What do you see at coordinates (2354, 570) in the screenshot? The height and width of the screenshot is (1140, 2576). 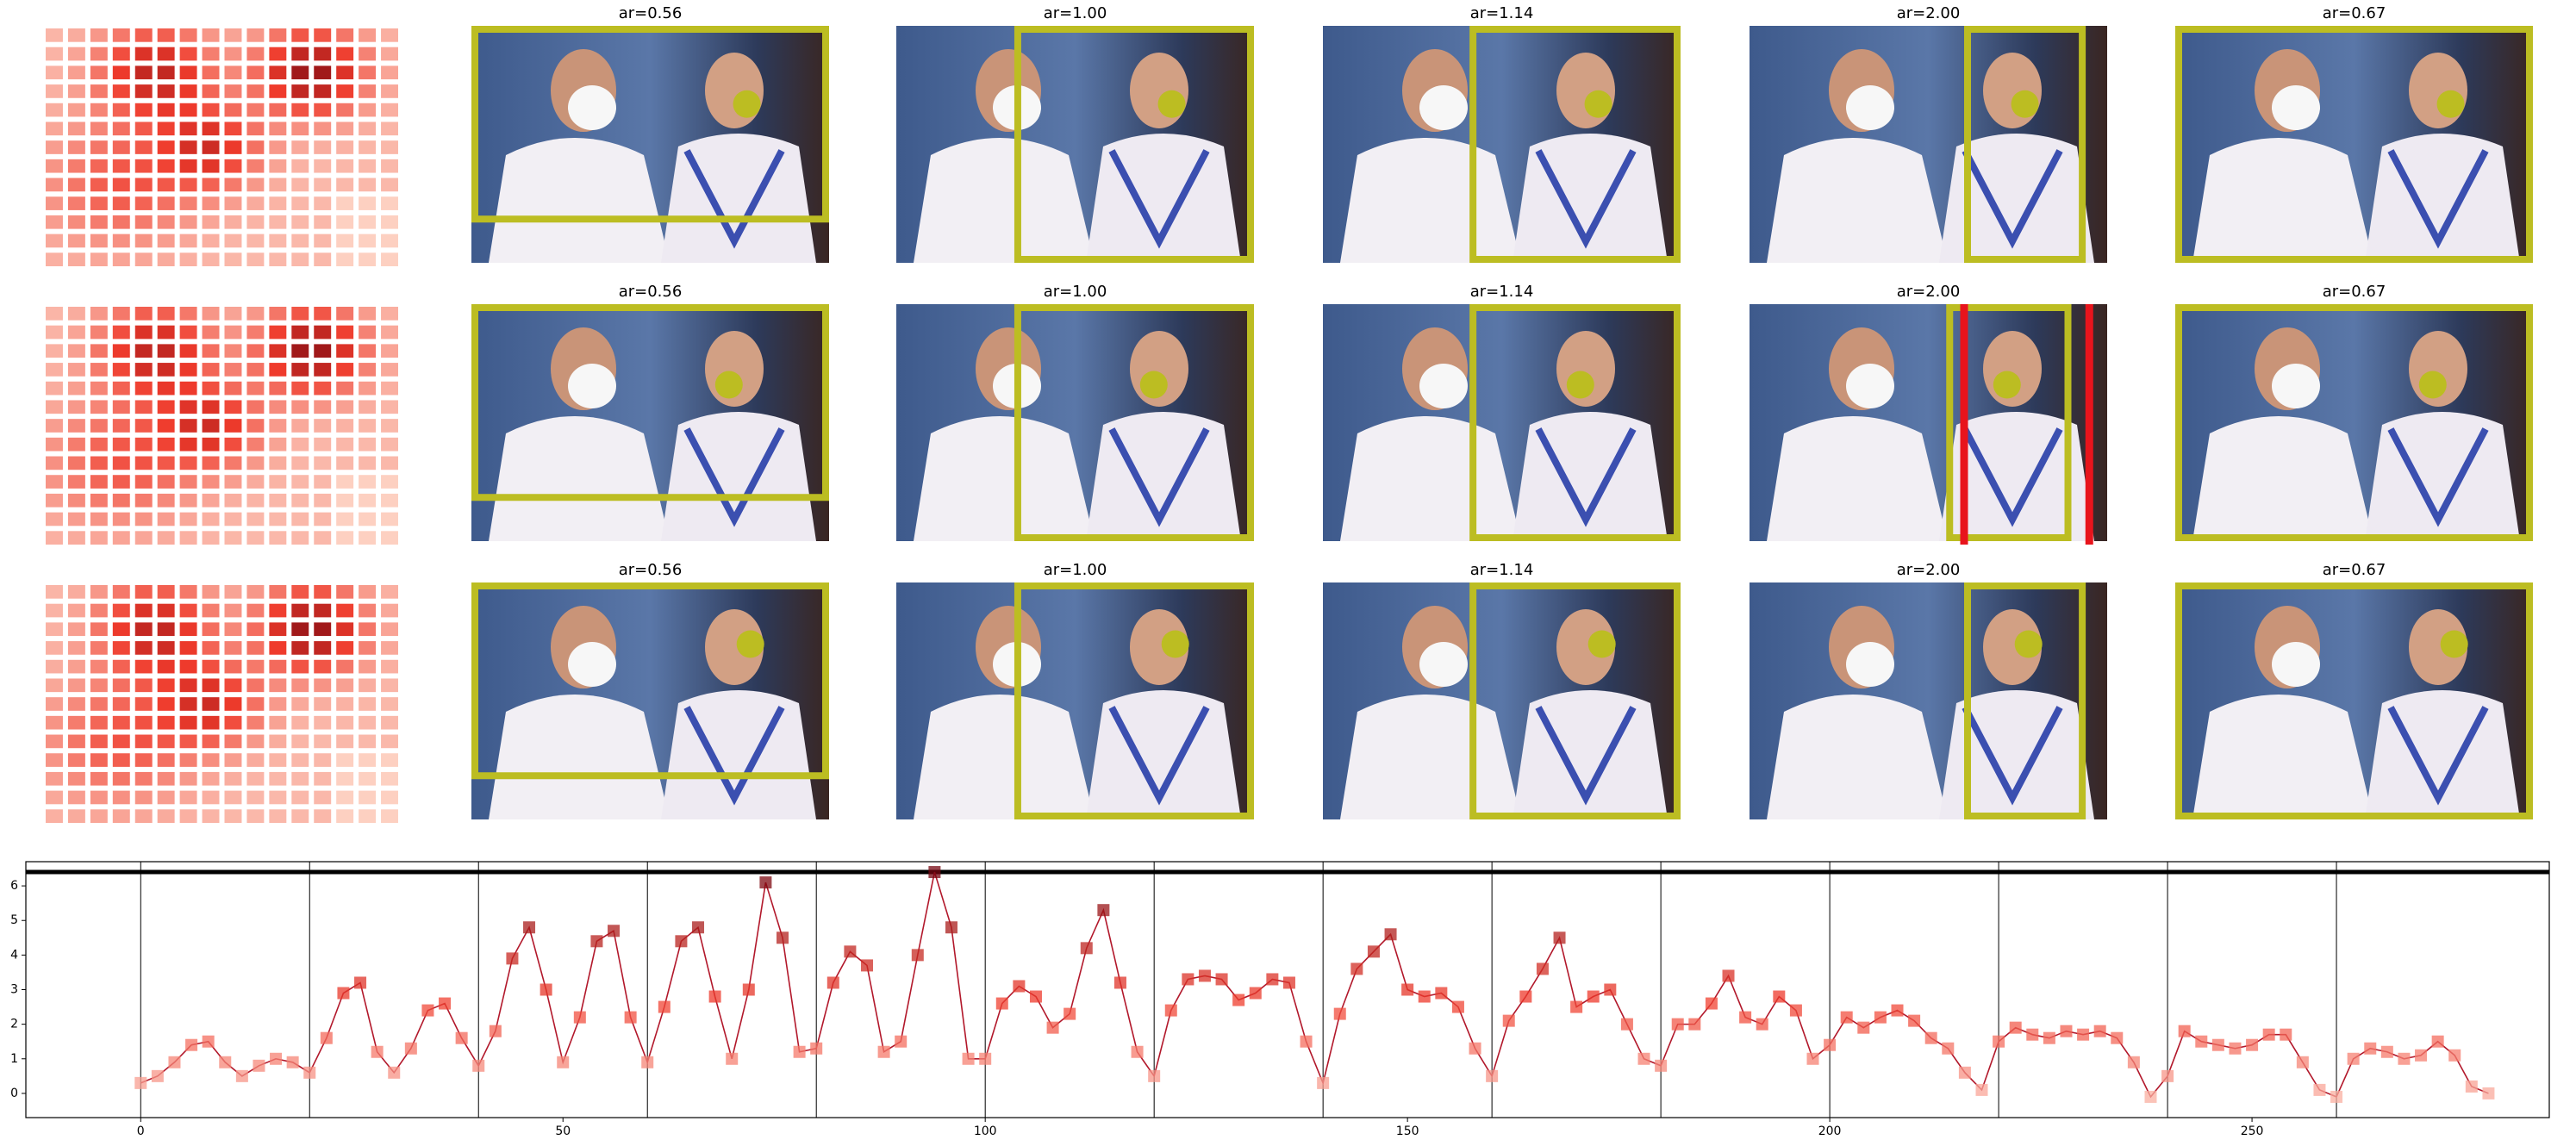 I see `panel-title: ar=0.67` at bounding box center [2354, 570].